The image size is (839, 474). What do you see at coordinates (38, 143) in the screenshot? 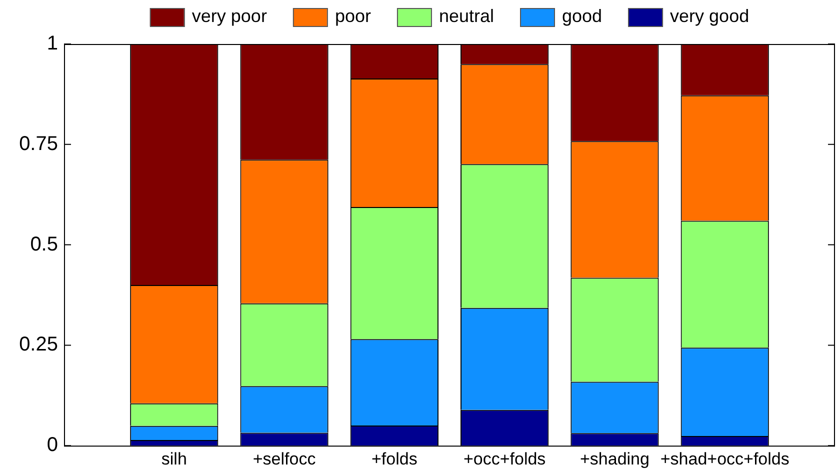
I see `y-tick-label: 0.75` at bounding box center [38, 143].